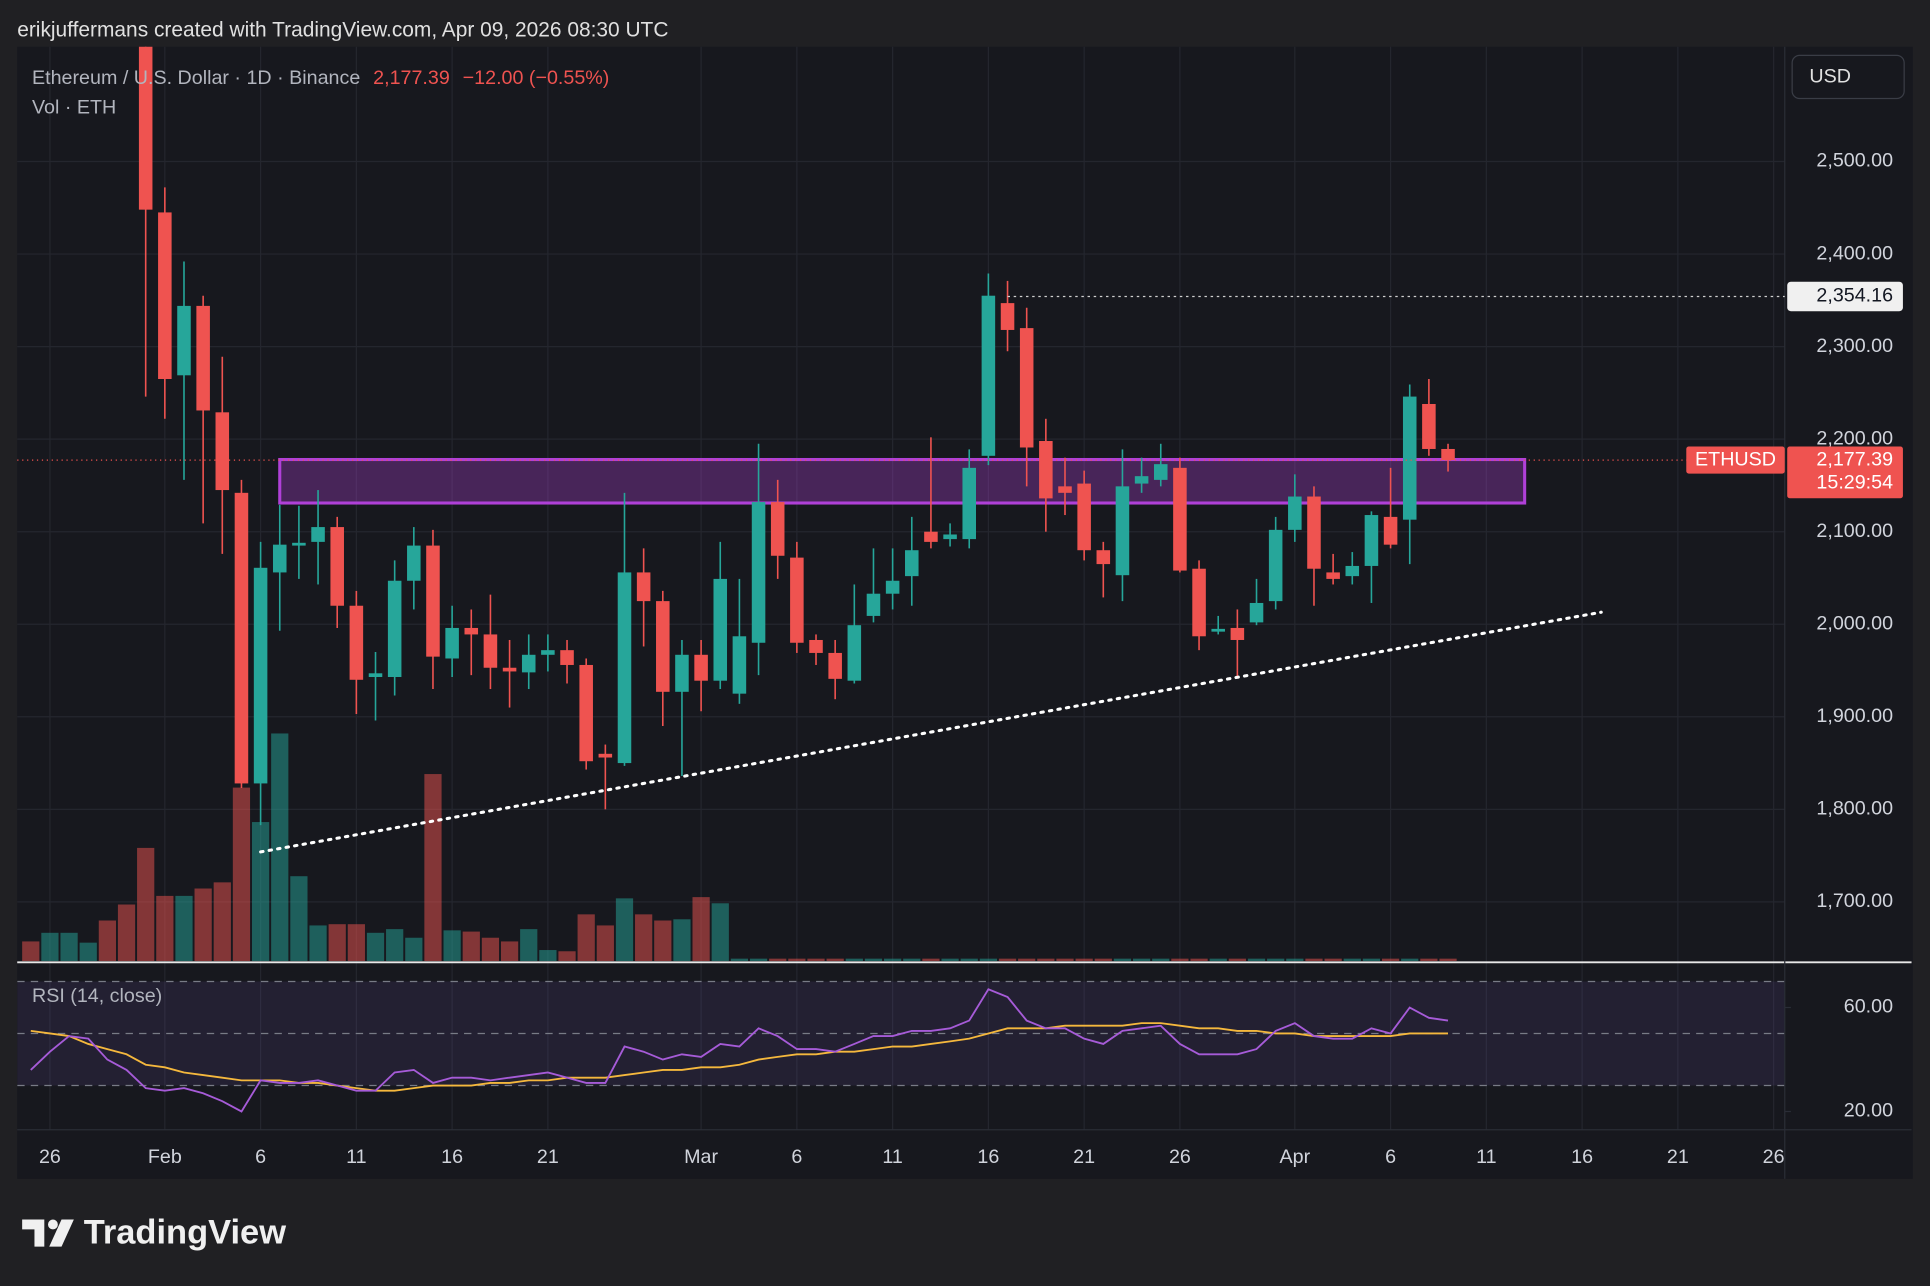  I want to click on symbol-label: ETHUSD, so click(1735, 459).